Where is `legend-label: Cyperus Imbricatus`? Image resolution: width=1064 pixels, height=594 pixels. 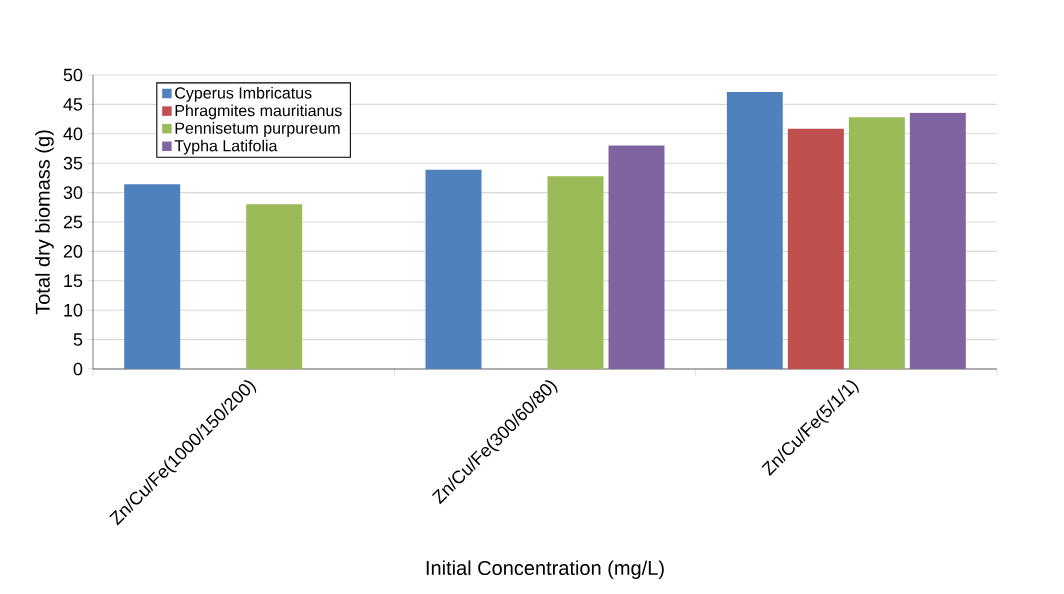
legend-label: Cyperus Imbricatus is located at coordinates (243, 94).